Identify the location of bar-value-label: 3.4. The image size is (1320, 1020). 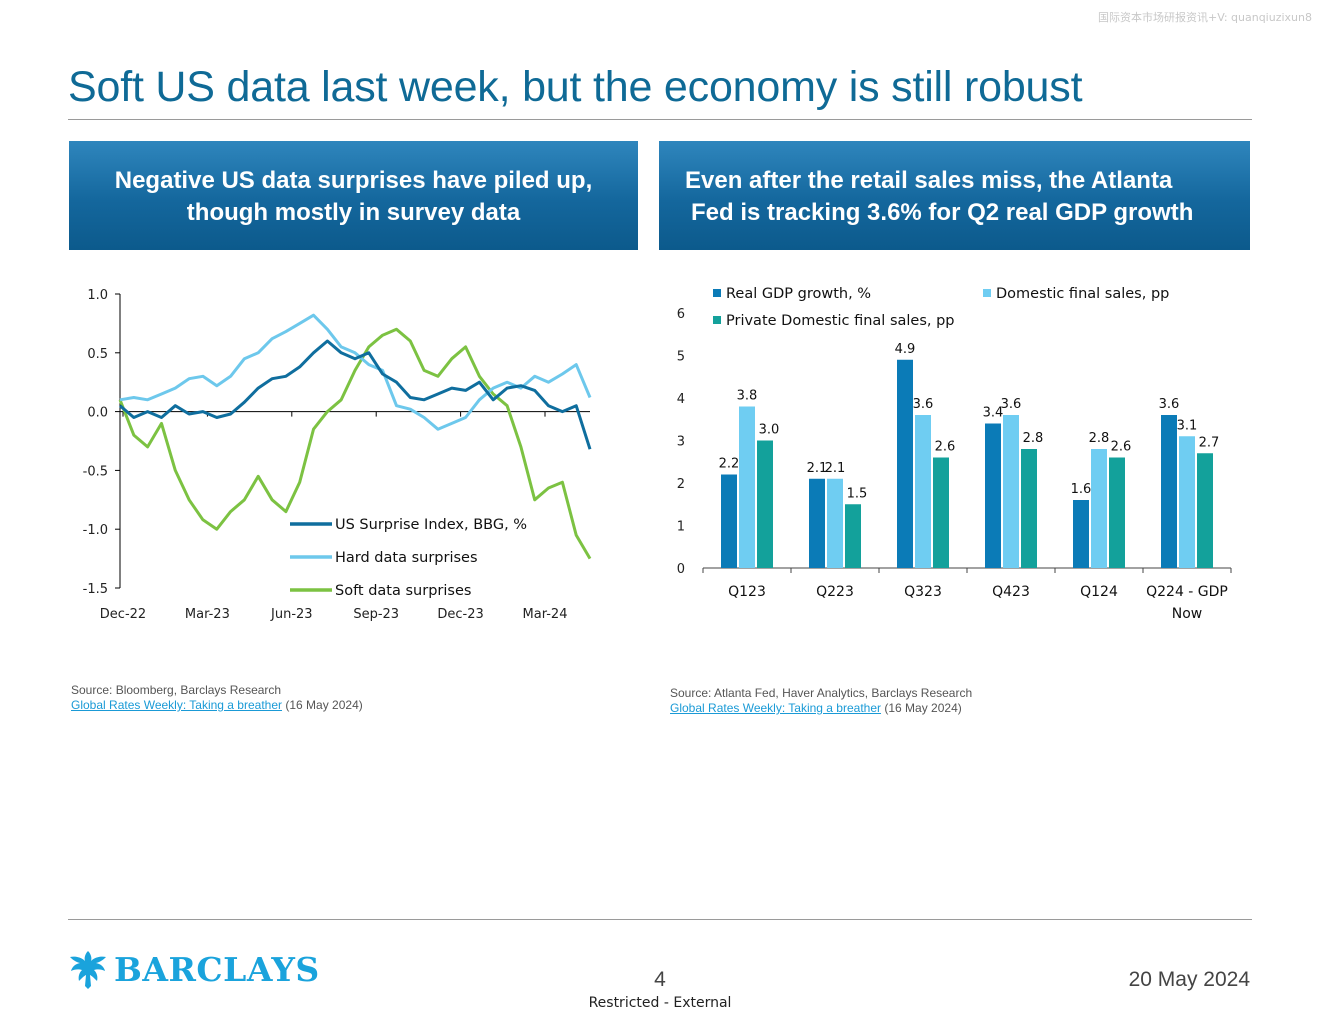
(993, 413).